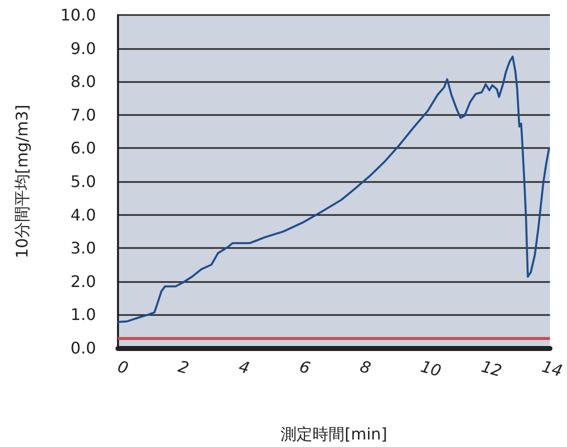  I want to click on x-tick-label: 14, so click(552, 368).